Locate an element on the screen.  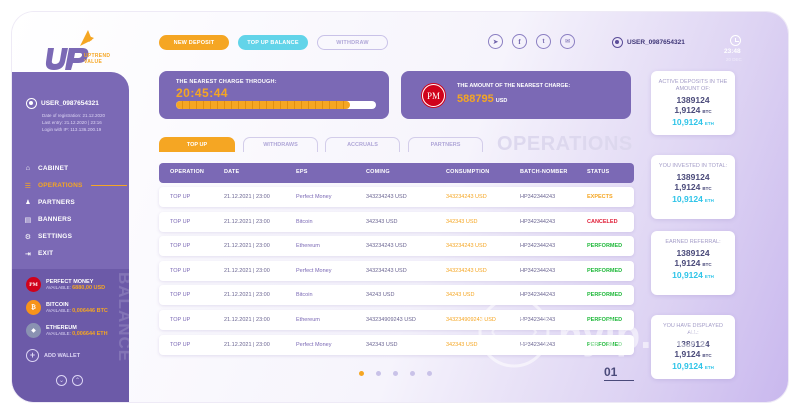
charge-progress-bar is located at coordinates (276, 105).